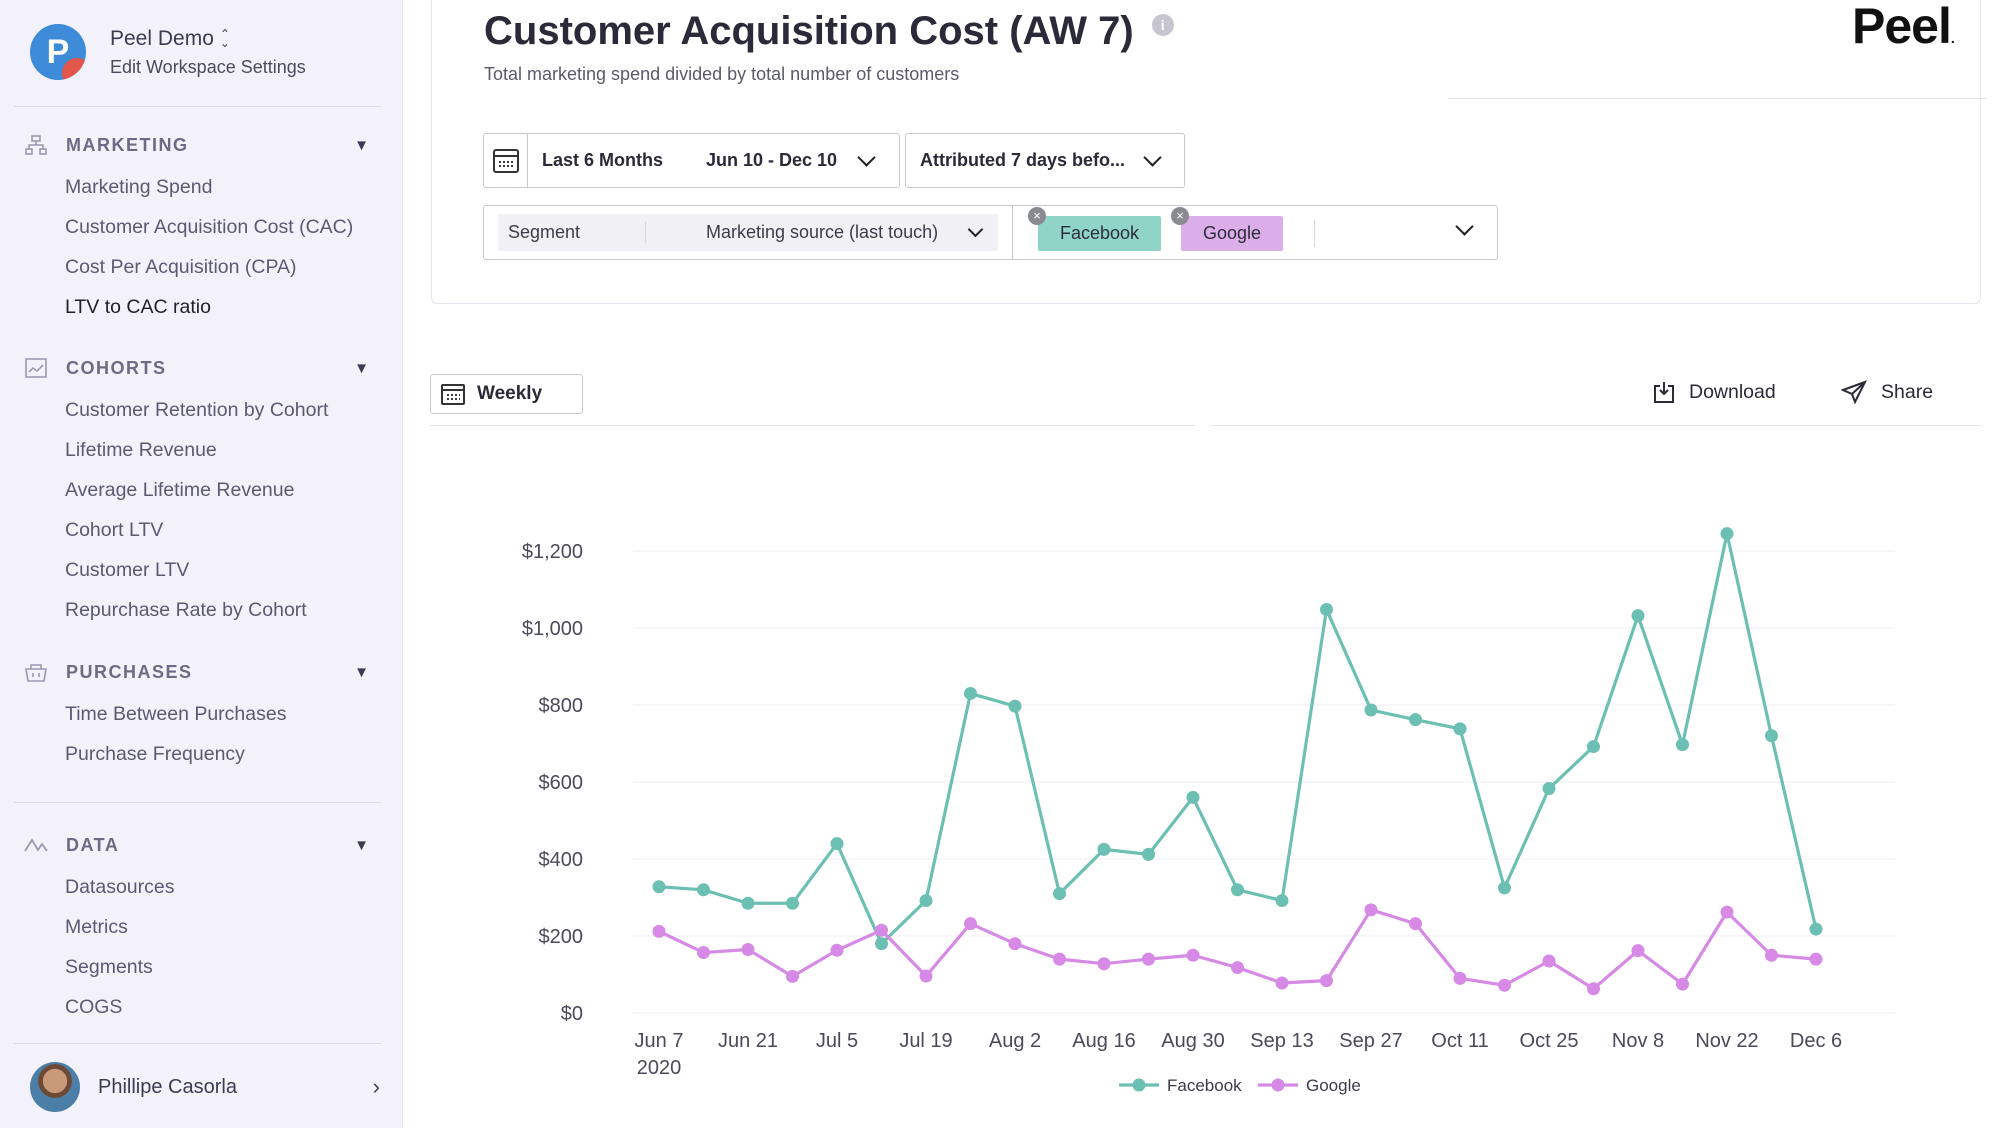 The height and width of the screenshot is (1128, 1999). I want to click on x-tick-label: Jun 21, so click(748, 1041).